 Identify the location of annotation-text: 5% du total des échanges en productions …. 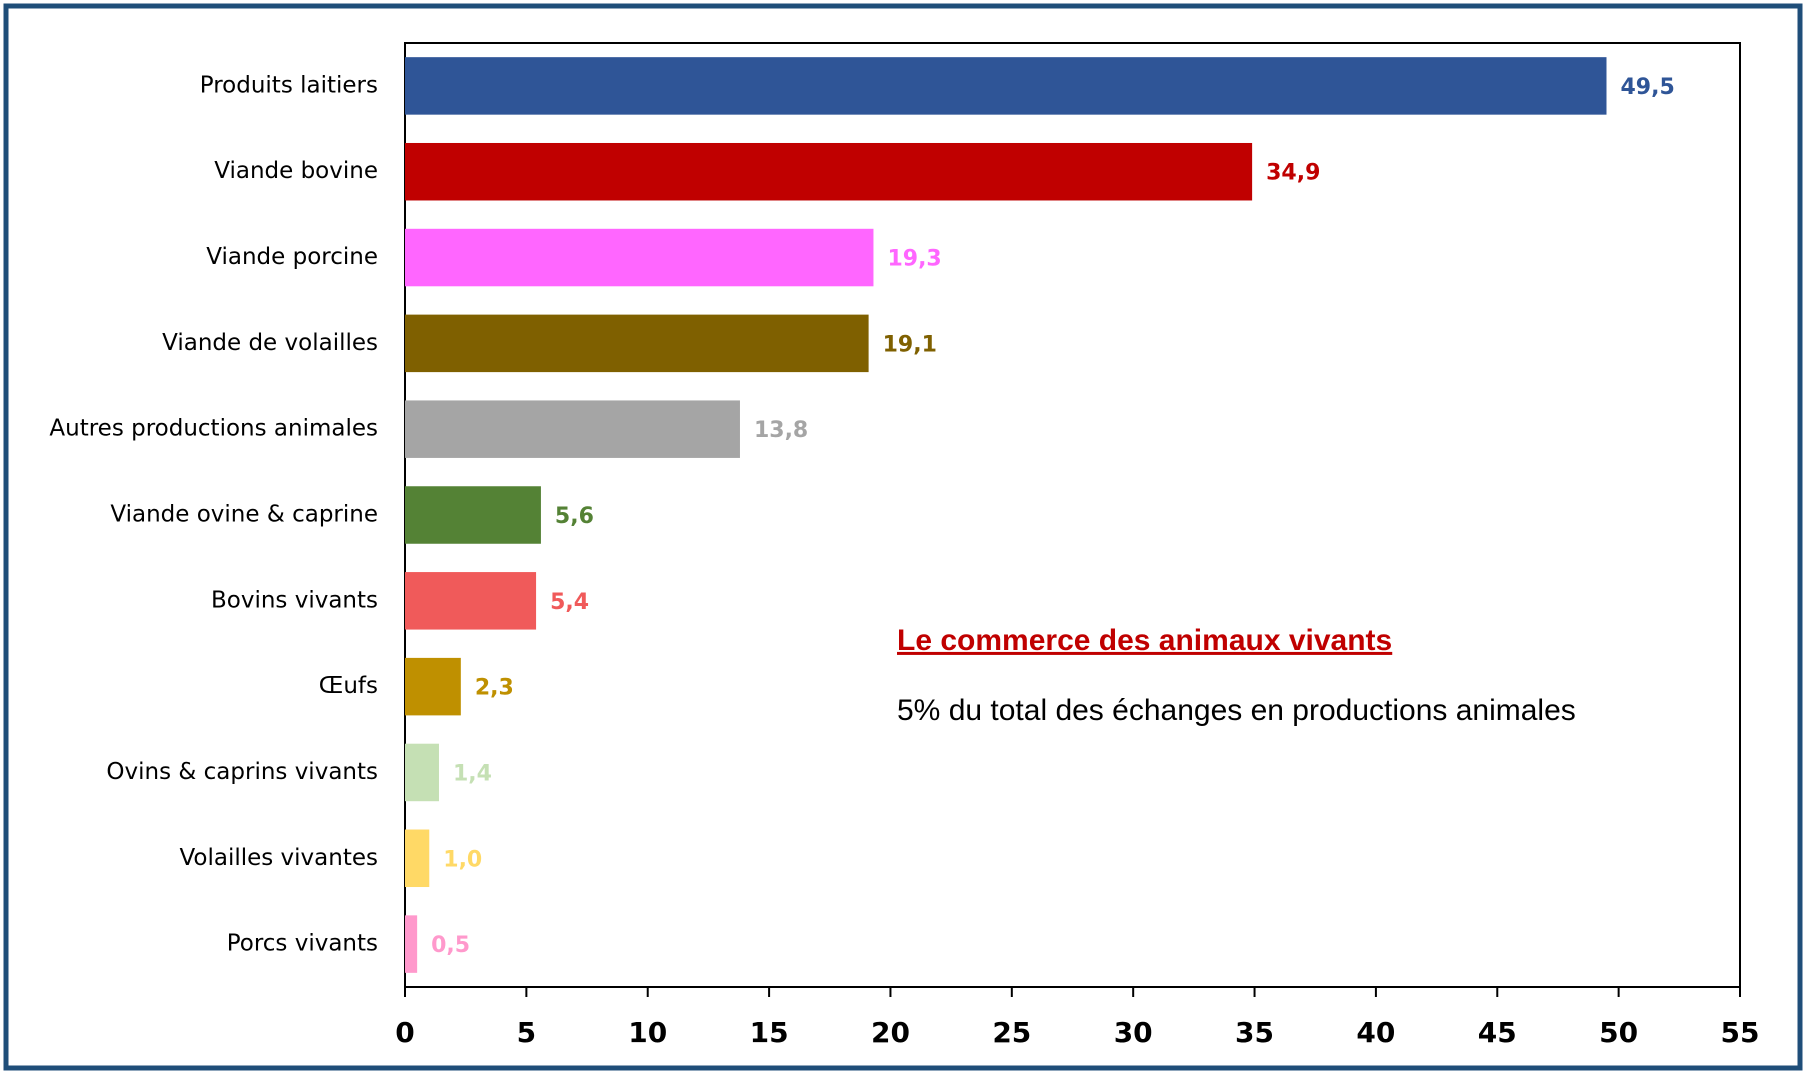
(1236, 710).